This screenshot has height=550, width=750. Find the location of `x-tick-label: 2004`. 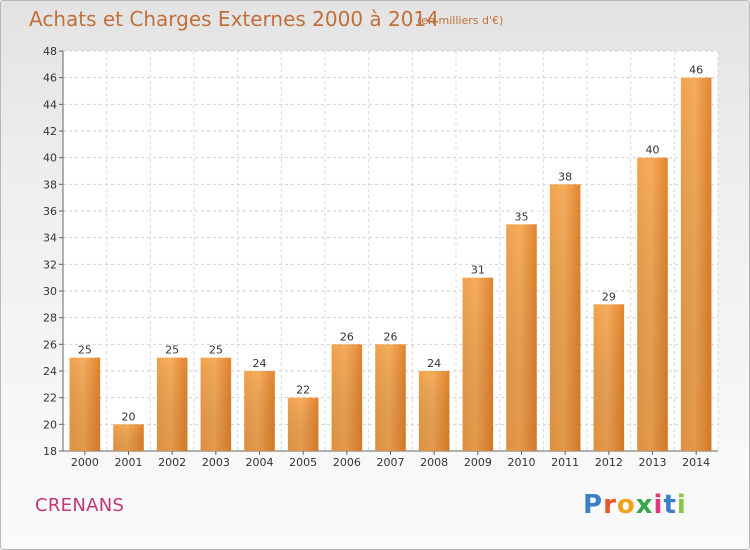

x-tick-label: 2004 is located at coordinates (260, 462).